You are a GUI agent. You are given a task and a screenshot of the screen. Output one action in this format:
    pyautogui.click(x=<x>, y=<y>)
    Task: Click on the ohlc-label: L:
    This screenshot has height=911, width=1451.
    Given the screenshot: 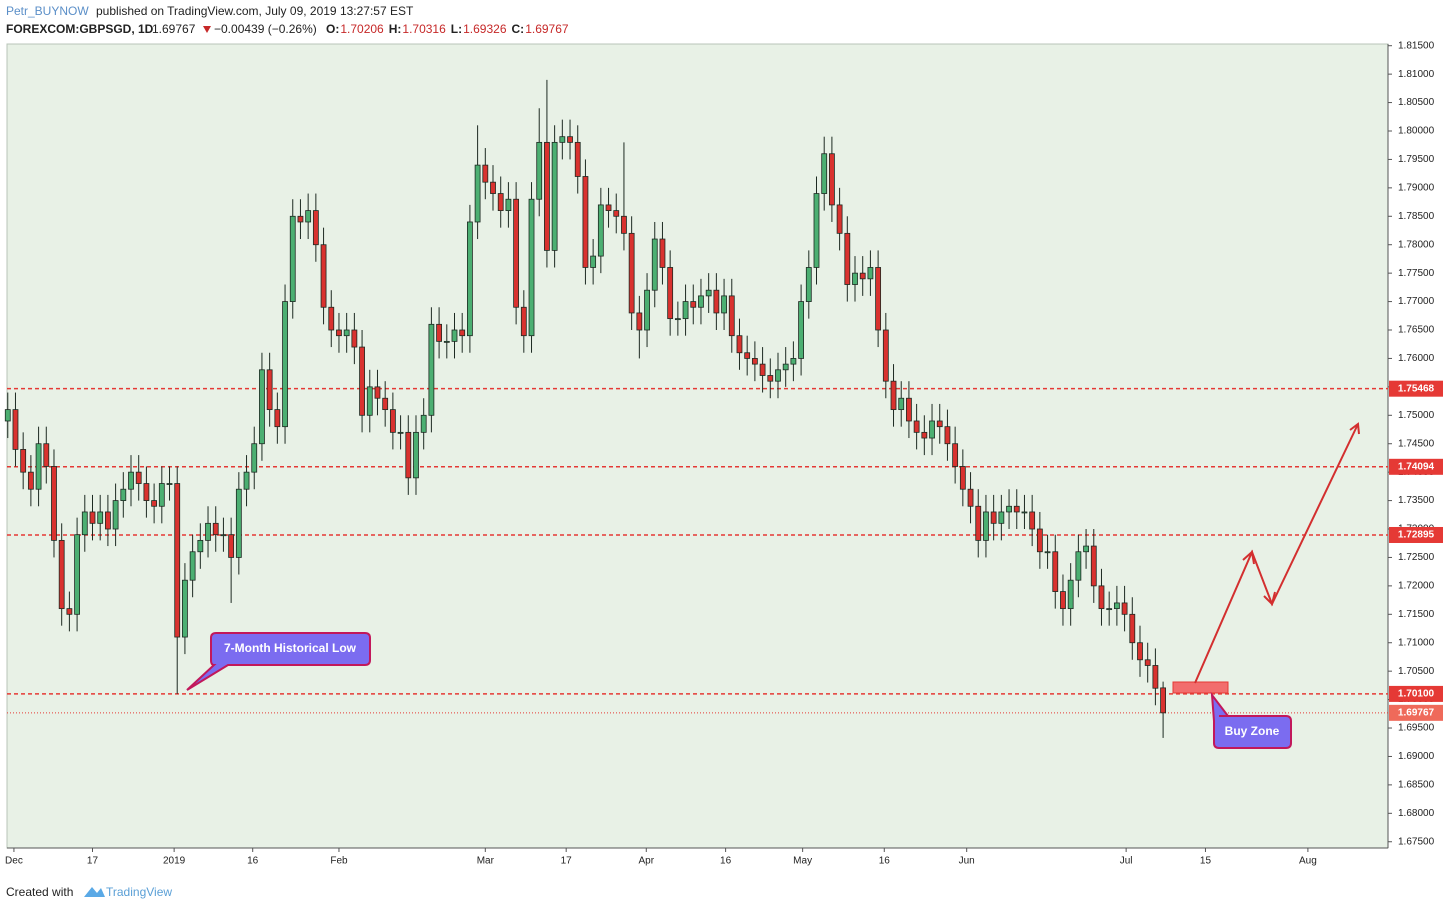 What is the action you would take?
    pyautogui.click(x=456, y=29)
    